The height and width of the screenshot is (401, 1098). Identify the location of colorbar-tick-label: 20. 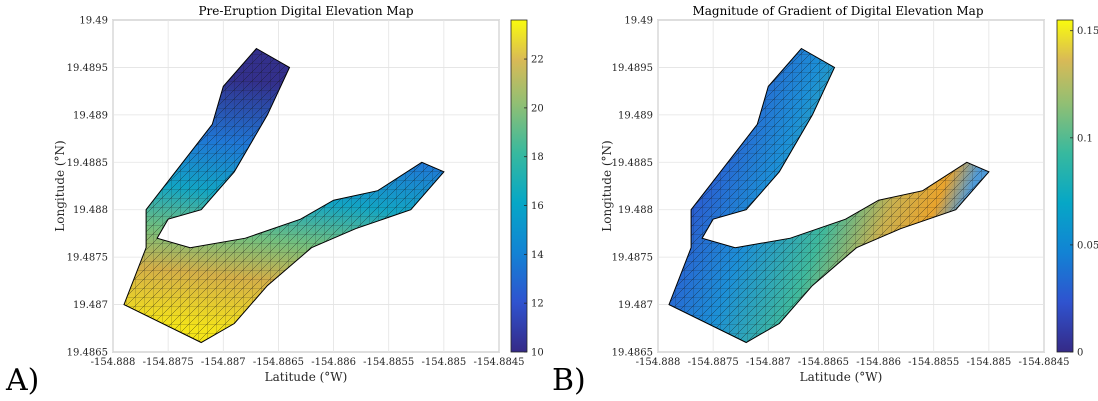
(537, 108).